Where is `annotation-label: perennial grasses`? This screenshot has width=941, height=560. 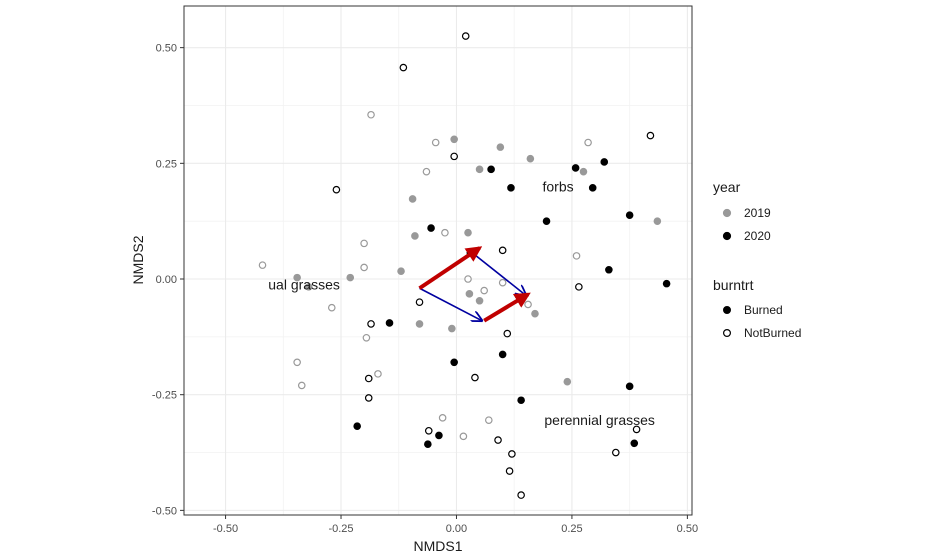 annotation-label: perennial grasses is located at coordinates (599, 420).